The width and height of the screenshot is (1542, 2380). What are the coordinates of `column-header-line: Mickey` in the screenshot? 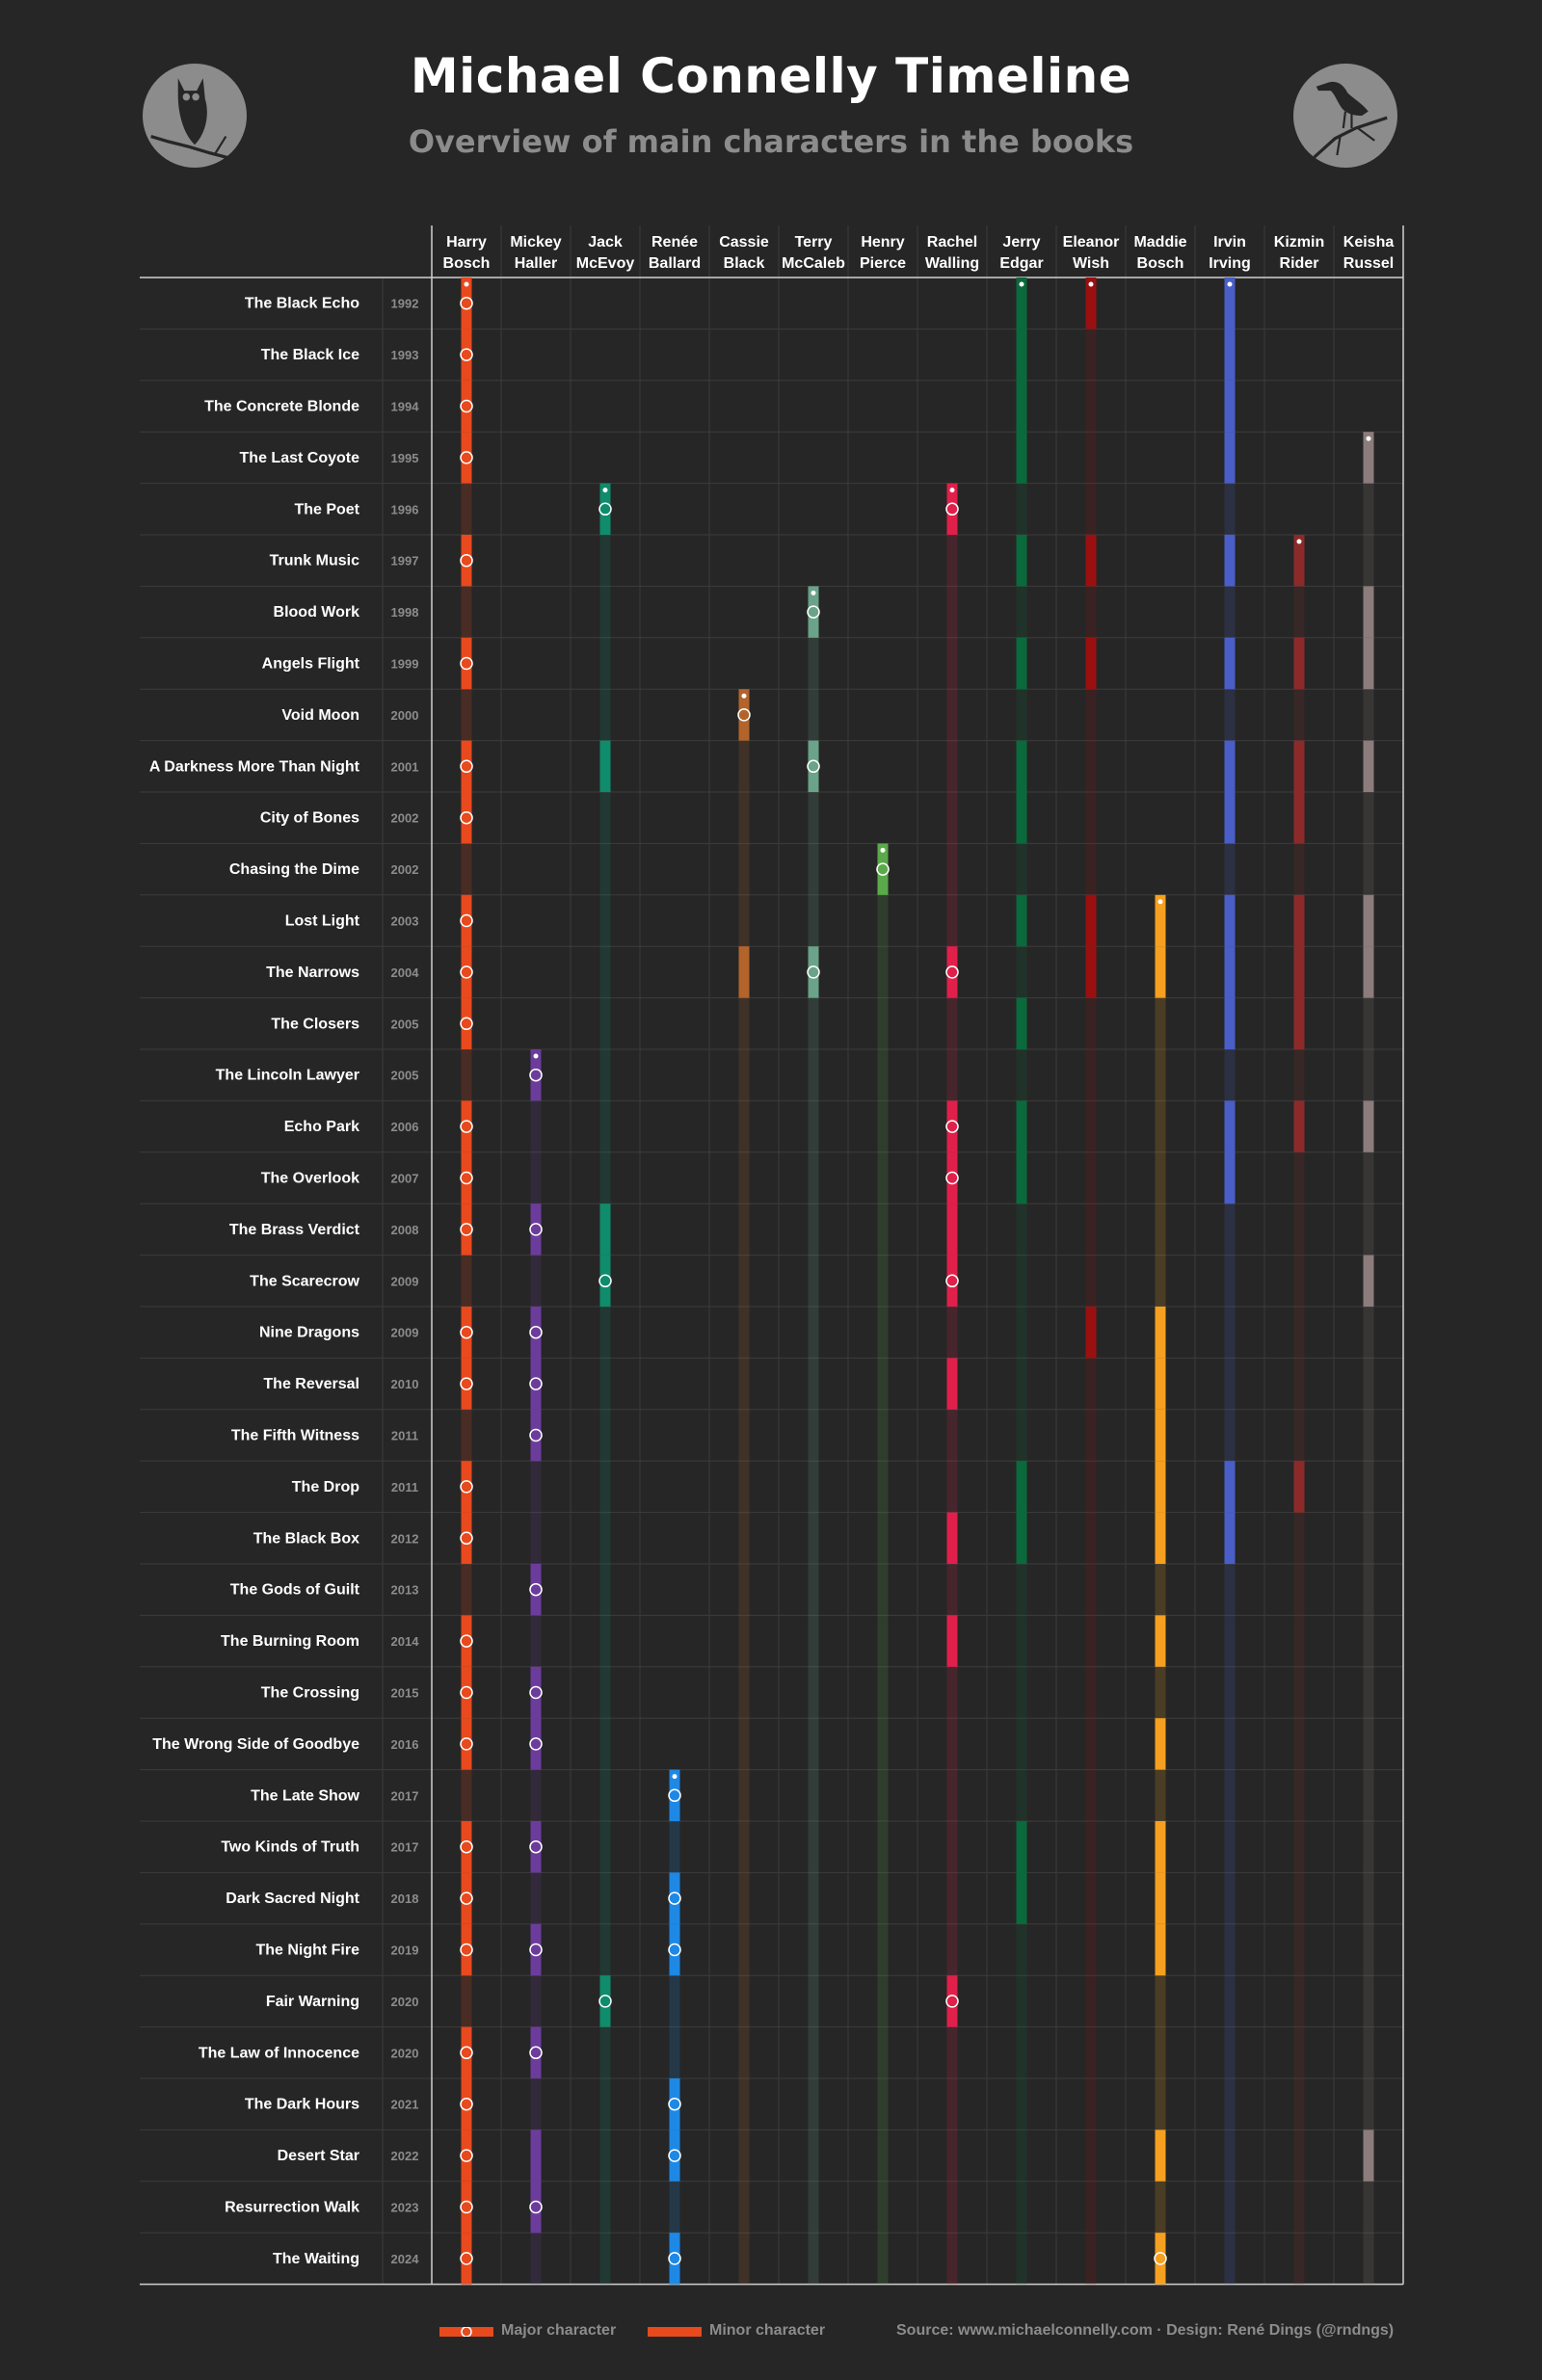 It's located at (535, 243).